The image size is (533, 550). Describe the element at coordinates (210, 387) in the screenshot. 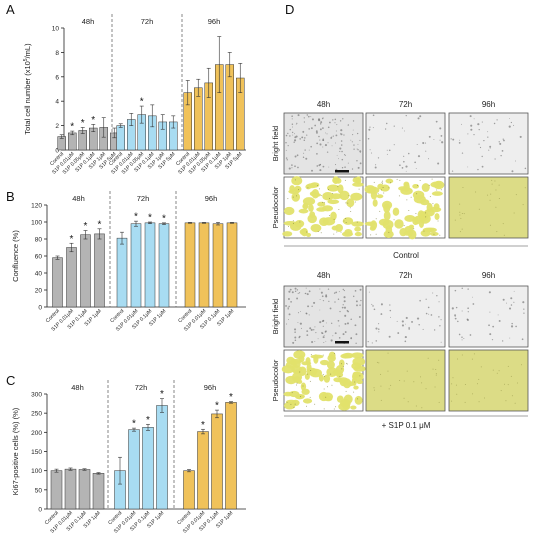

I see `group-label-96h: 96h` at that location.